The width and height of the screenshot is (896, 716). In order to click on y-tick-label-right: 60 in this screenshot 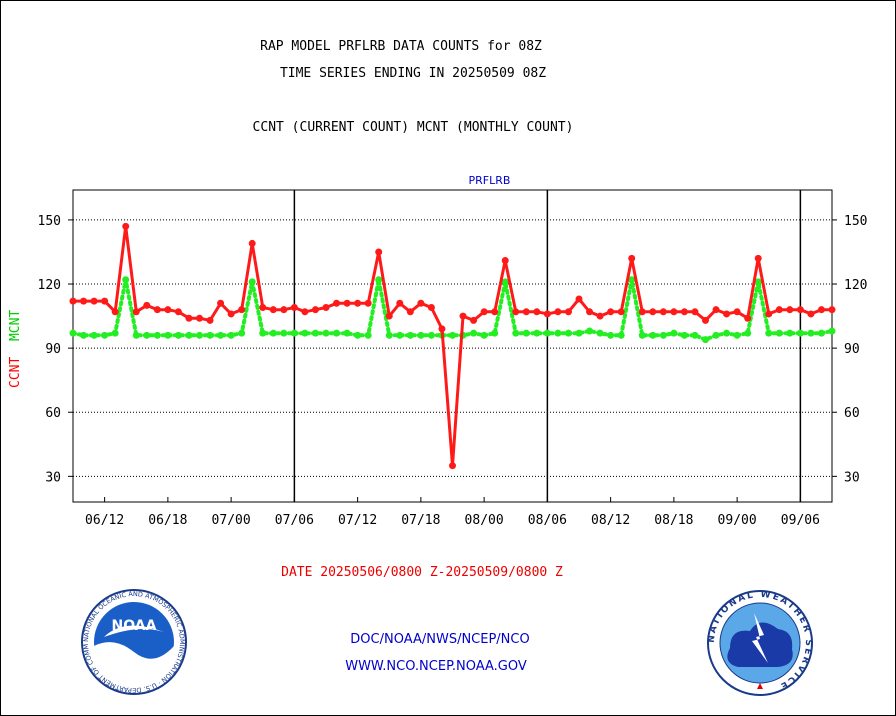, I will do `click(852, 413)`.